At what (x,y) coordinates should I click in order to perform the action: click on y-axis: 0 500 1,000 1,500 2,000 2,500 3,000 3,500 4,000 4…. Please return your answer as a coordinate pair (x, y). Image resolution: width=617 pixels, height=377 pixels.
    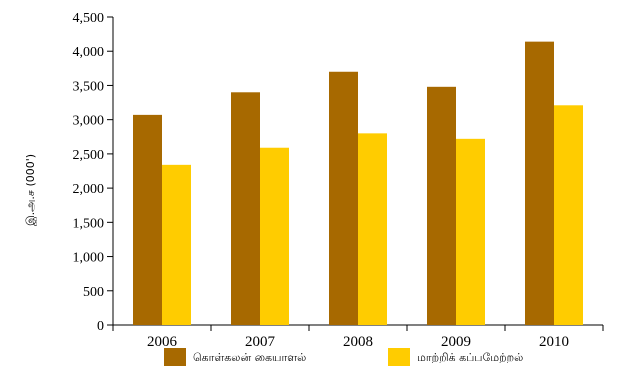
    Looking at the image, I should click on (93, 172).